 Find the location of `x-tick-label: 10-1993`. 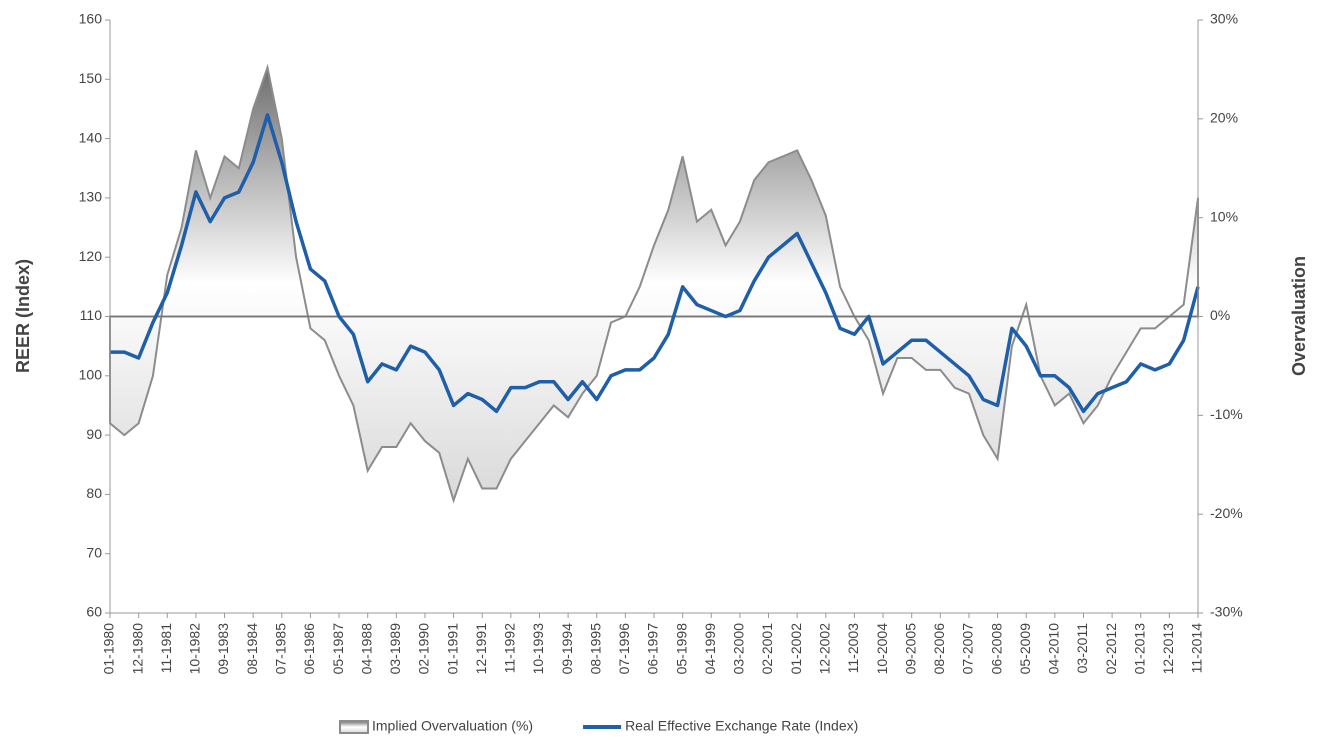

x-tick-label: 10-1993 is located at coordinates (538, 649).